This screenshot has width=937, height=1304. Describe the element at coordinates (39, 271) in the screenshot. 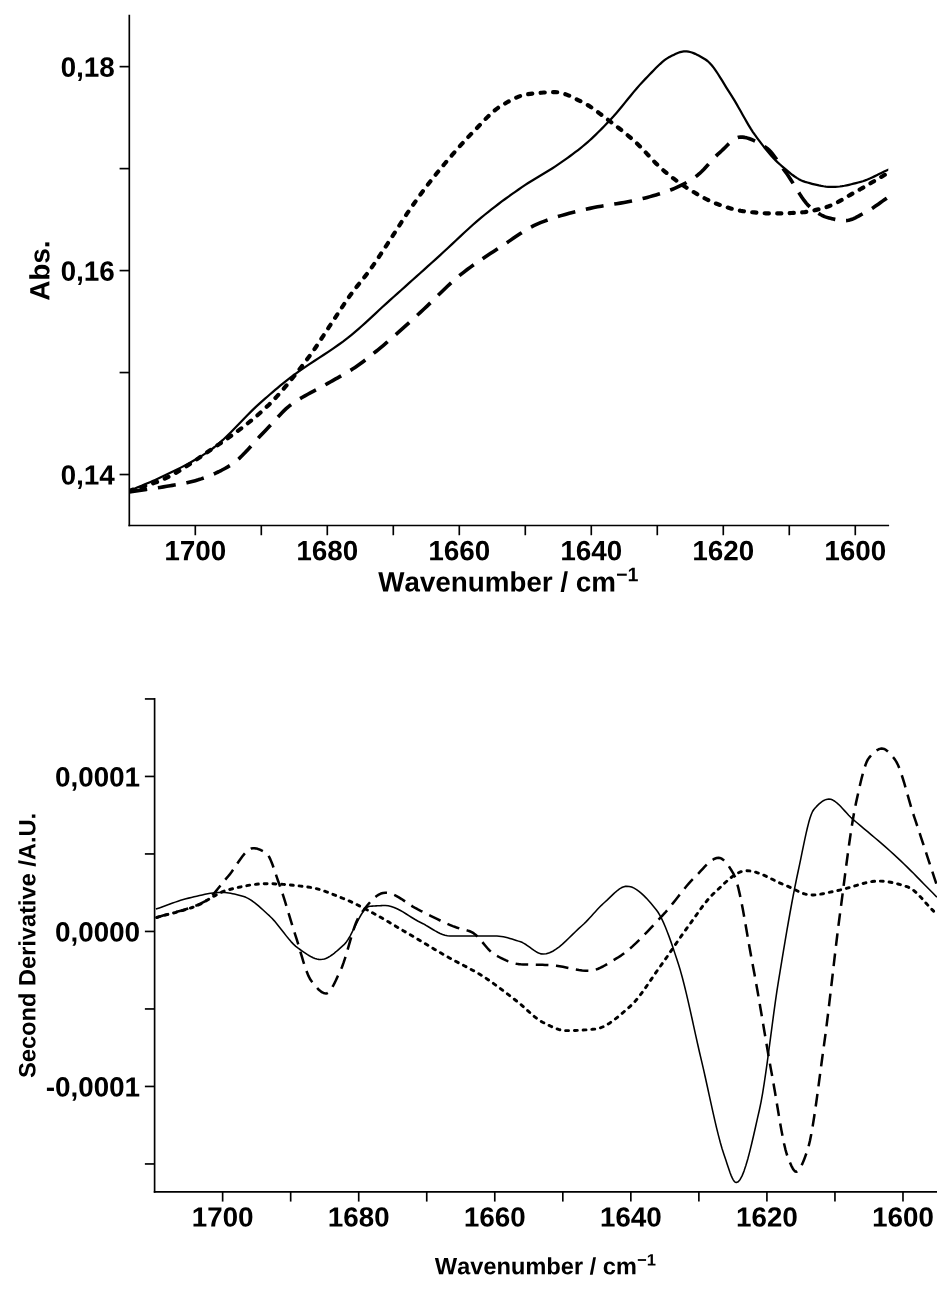

I see `y-axis-title: Abs.` at that location.